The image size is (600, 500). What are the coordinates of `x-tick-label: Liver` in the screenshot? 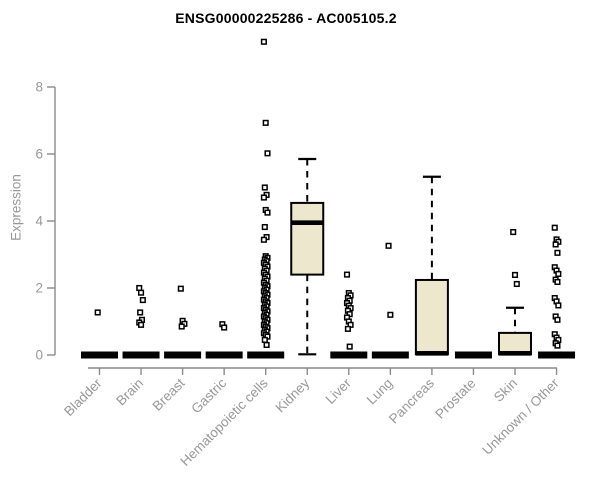 It's located at (339, 391).